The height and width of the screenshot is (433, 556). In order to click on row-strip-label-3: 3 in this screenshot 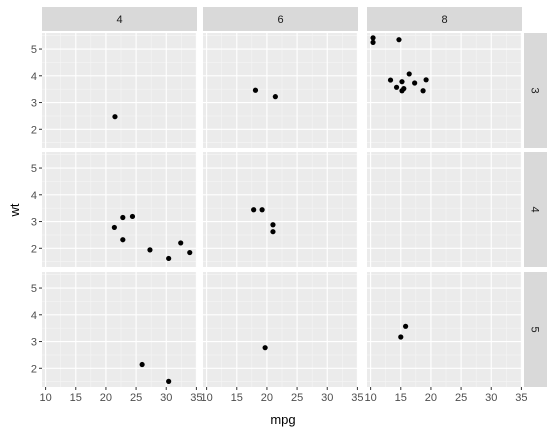, I will do `click(535, 90)`.